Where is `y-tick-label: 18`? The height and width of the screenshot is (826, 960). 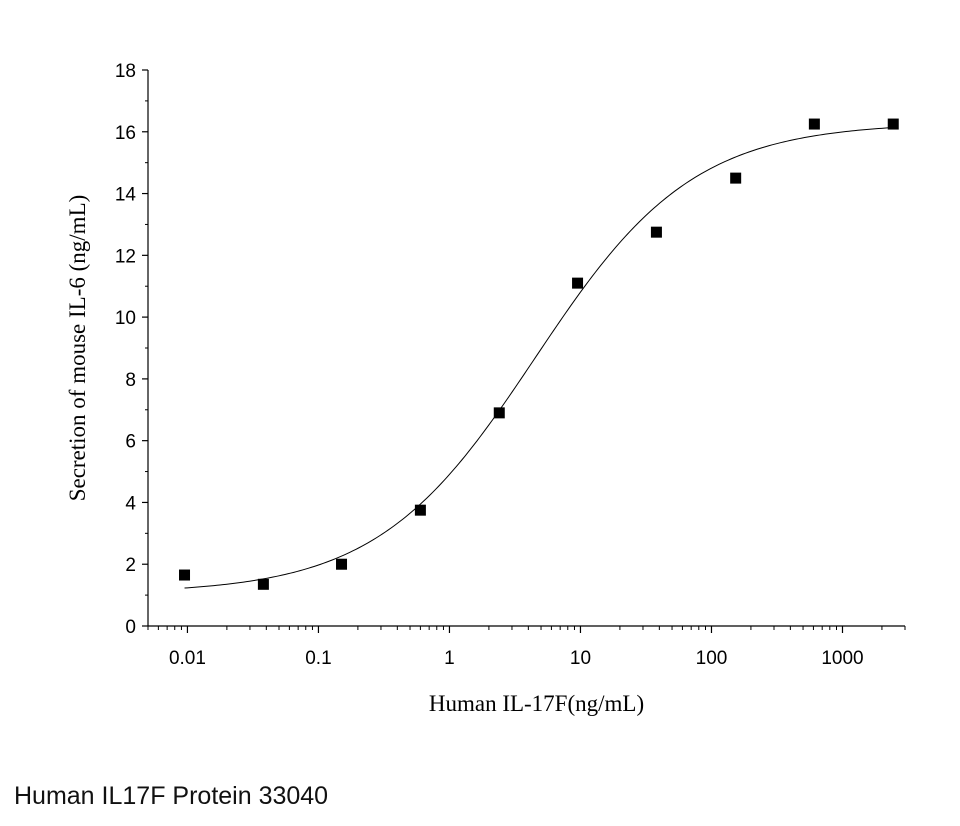
y-tick-label: 18 is located at coordinates (125, 71).